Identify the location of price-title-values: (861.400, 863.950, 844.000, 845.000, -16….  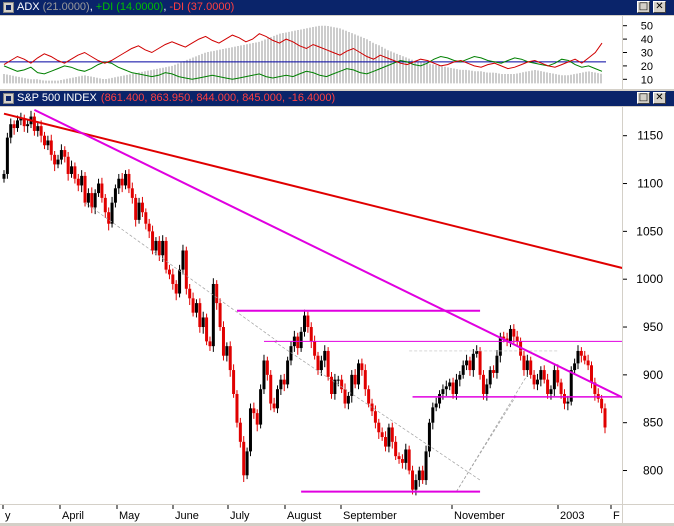
(218, 98).